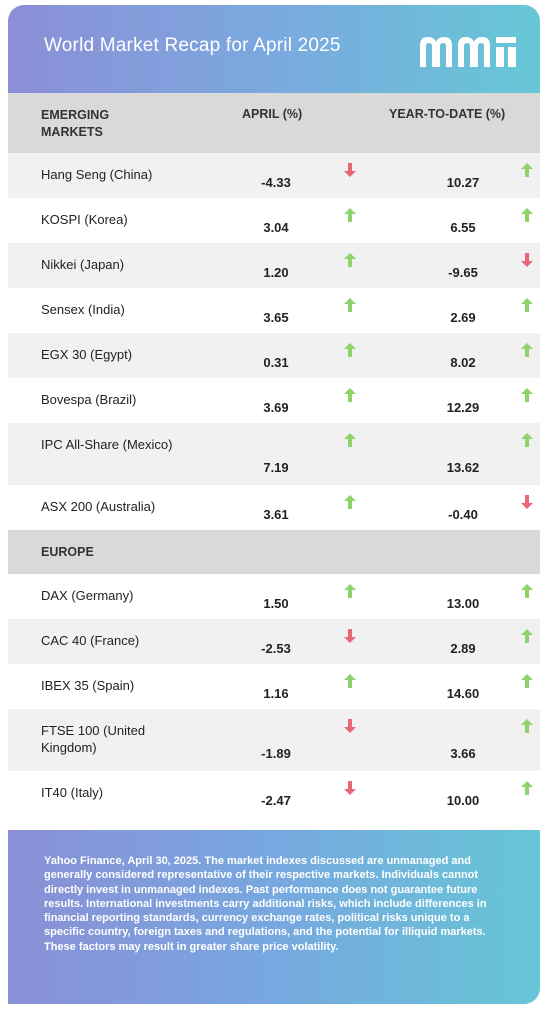 The image size is (547, 1024). I want to click on column-header-market: EMERGING MARKETS, so click(75, 123).